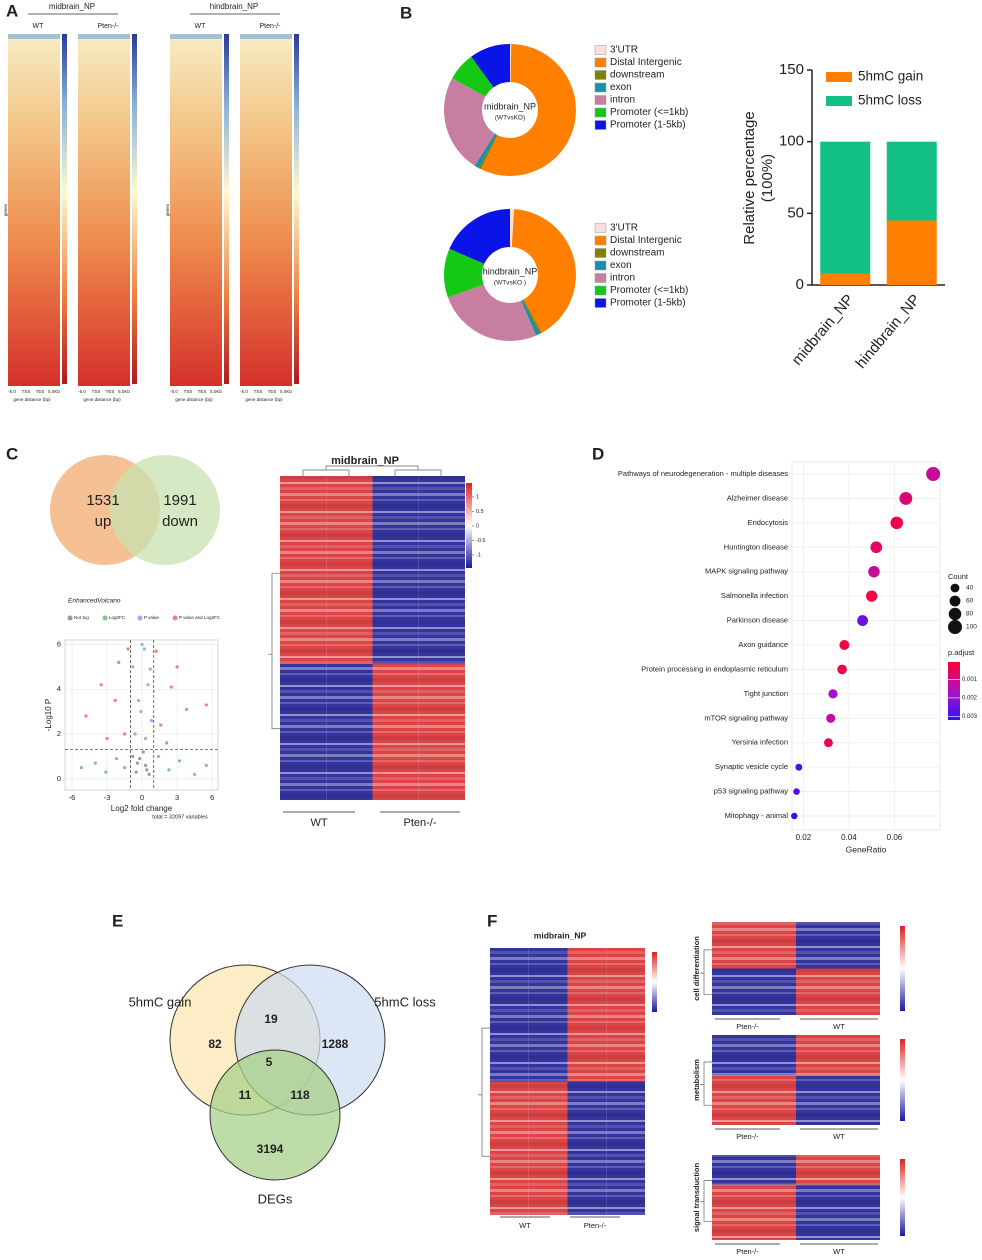 Image resolution: width=982 pixels, height=1260 pixels. I want to click on y-axis-label: genes, so click(5, 209).